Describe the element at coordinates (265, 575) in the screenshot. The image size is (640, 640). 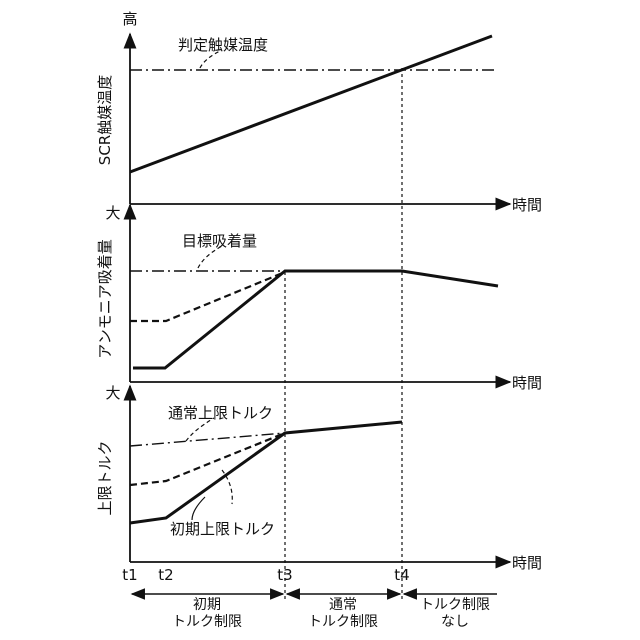
I see `time-ticks: t1 t2 t3 t4` at that location.